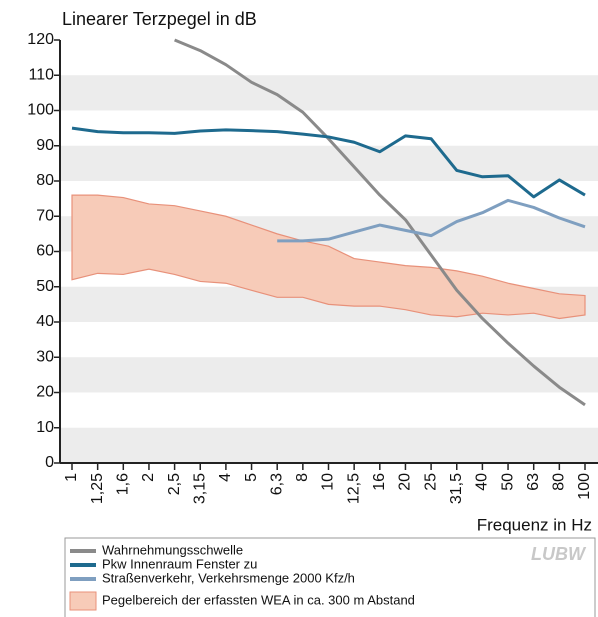  Describe the element at coordinates (148, 477) in the screenshot. I see `x-tick-label: 2` at that location.